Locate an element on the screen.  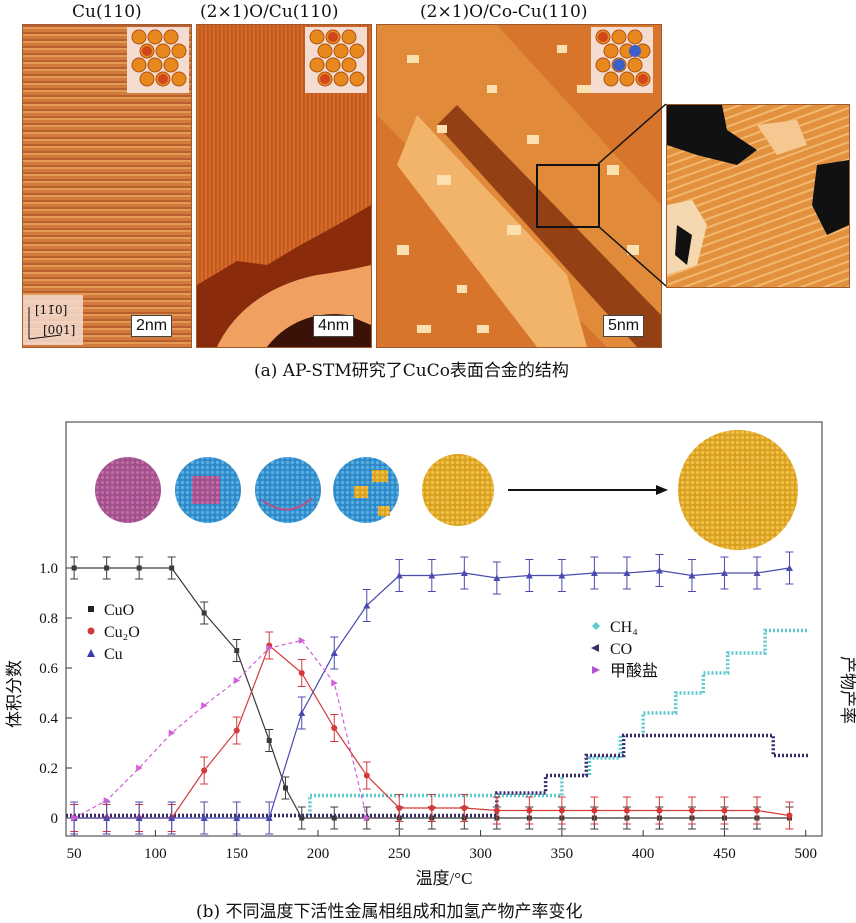
y-tick-label: 0.2 is located at coordinates (48, 769).